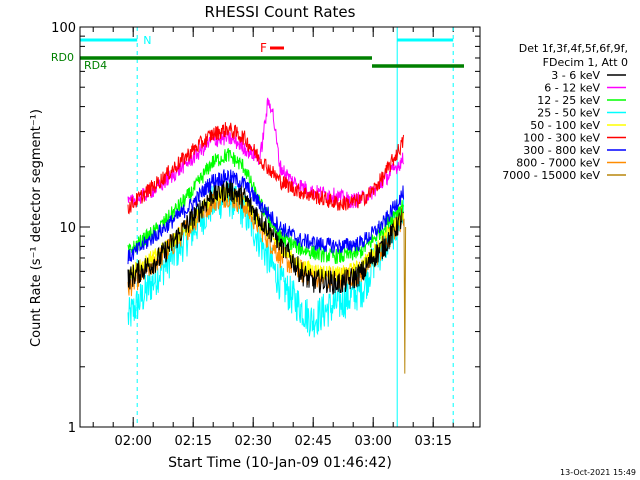  What do you see at coordinates (561, 150) in the screenshot?
I see `legend-label: 300 - 800 keV` at bounding box center [561, 150].